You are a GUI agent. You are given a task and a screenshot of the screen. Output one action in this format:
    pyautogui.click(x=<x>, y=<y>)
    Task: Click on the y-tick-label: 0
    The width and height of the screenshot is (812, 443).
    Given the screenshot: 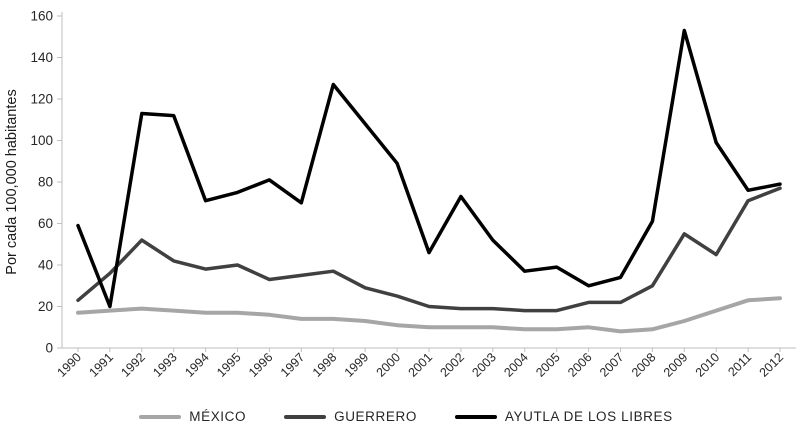 What is the action you would take?
    pyautogui.click(x=49, y=348)
    